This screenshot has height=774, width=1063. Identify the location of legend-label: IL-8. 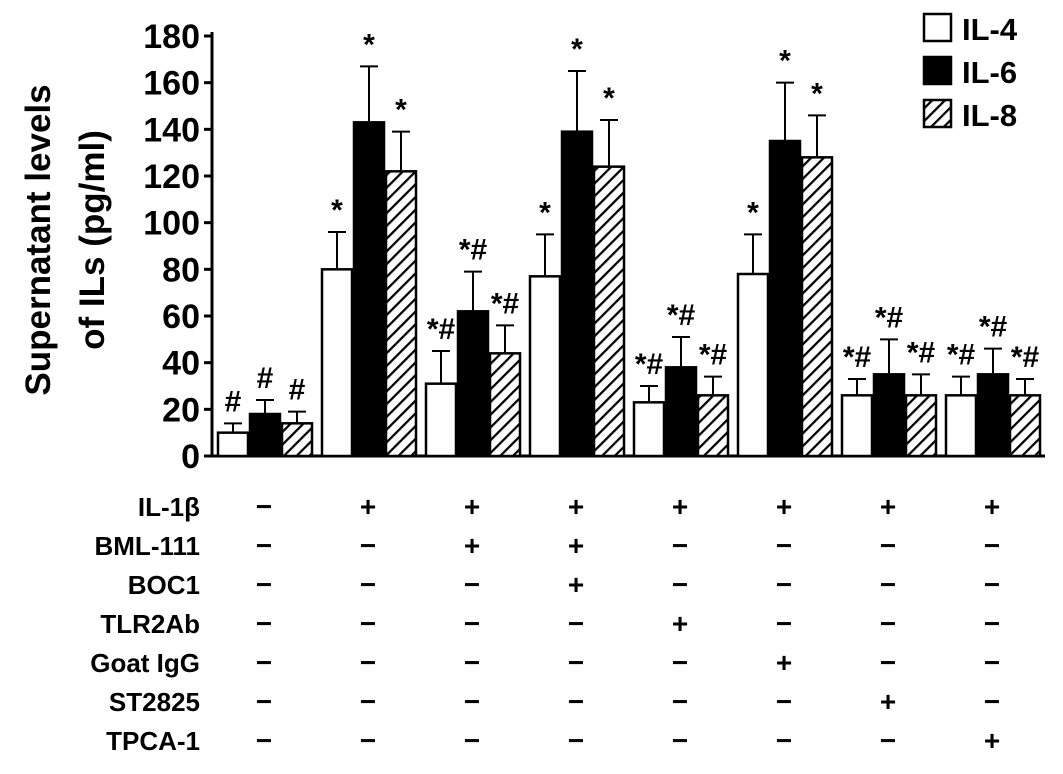
(989, 115).